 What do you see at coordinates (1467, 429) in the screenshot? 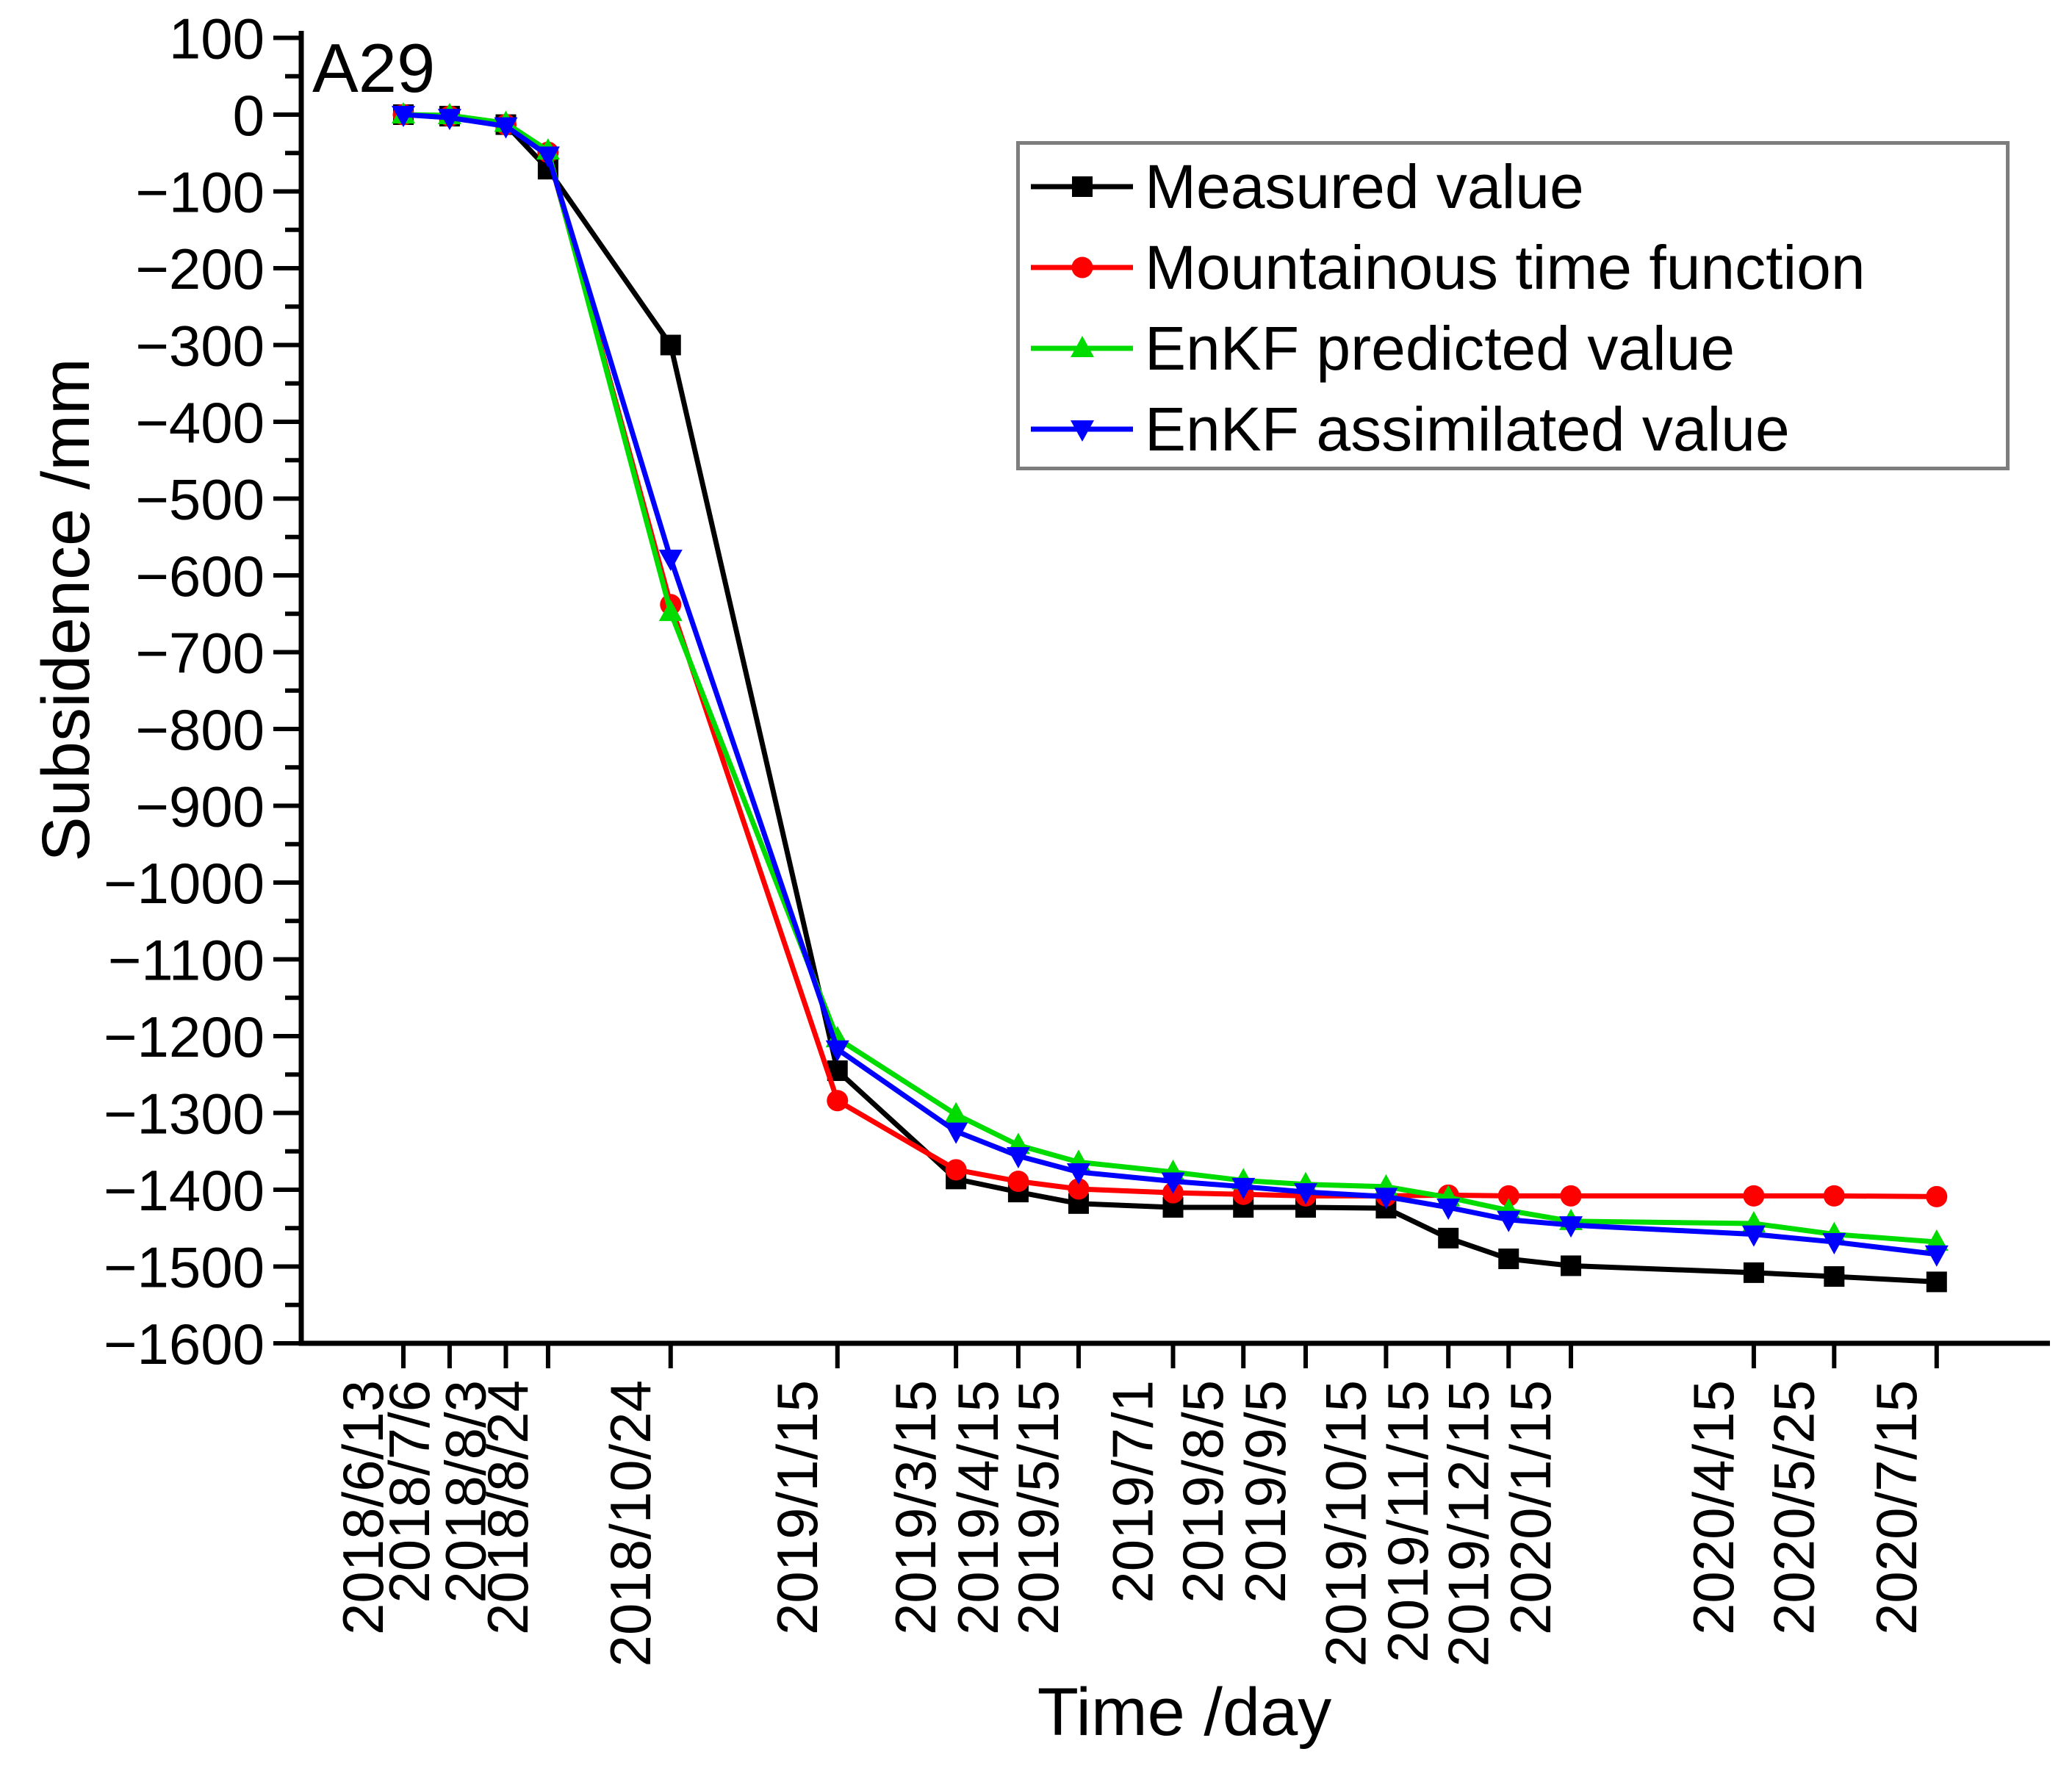
I see `legend-label: EnKF assimilated value` at bounding box center [1467, 429].